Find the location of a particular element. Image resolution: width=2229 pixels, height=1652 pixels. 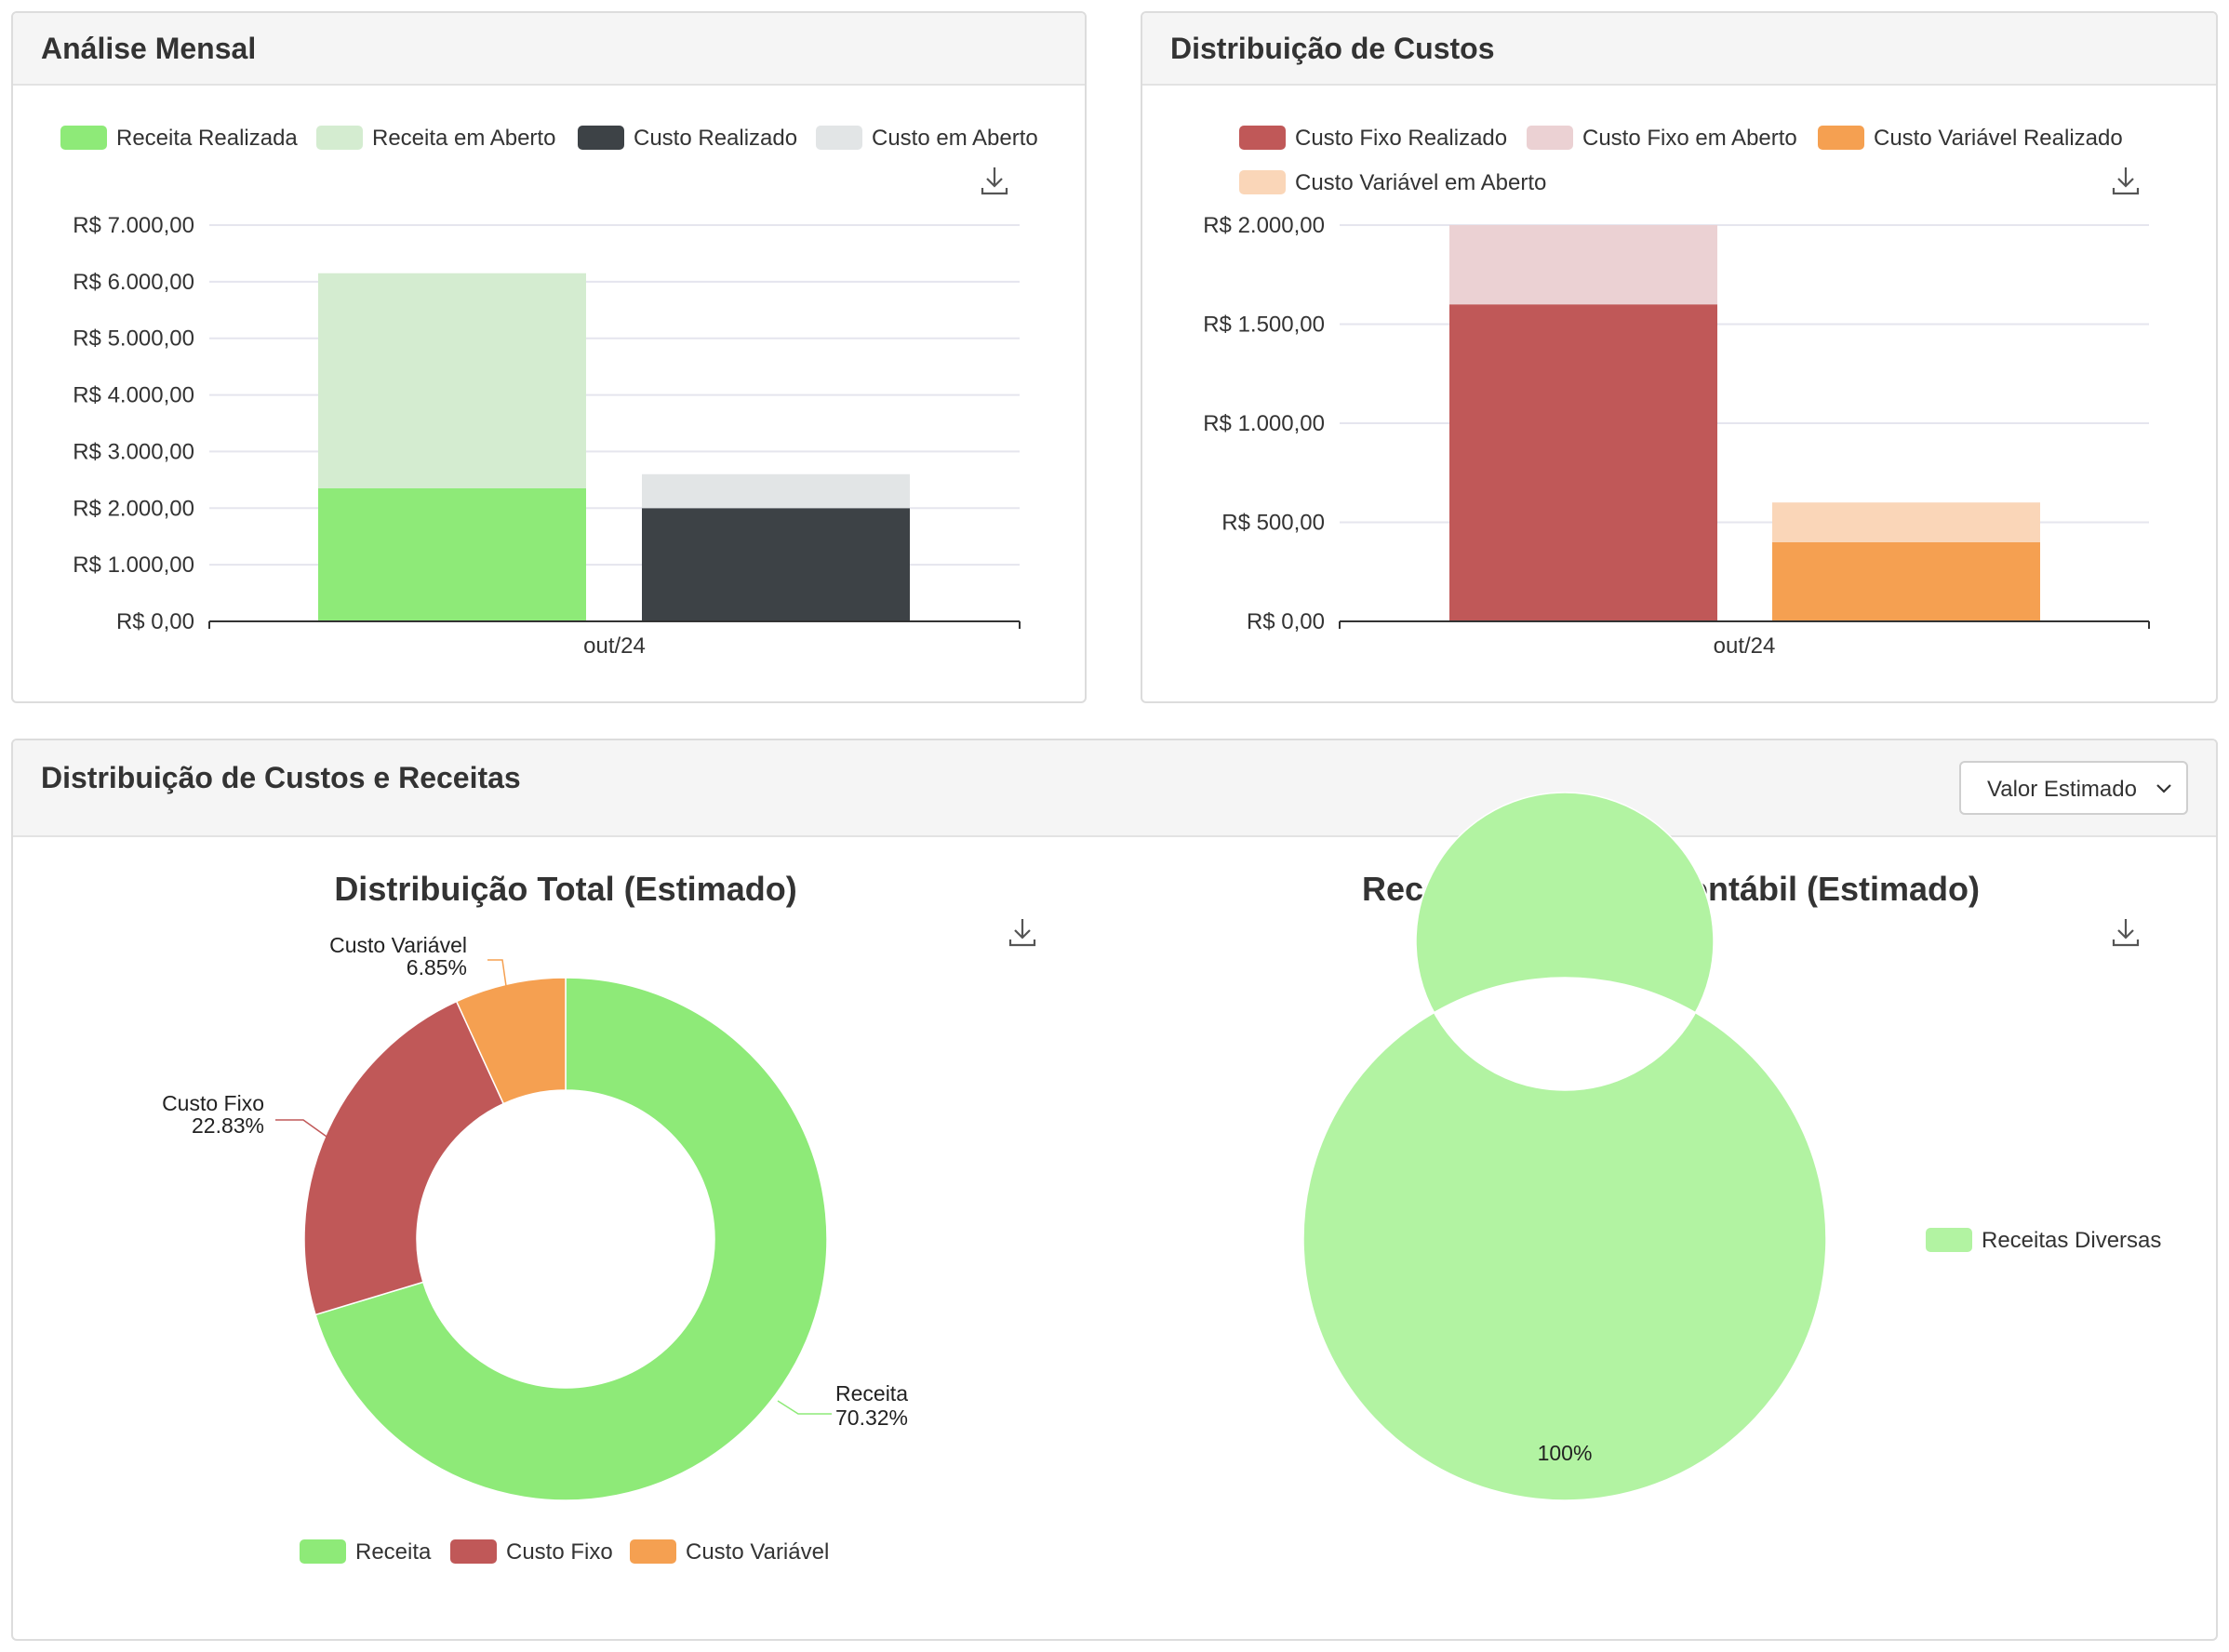

y-tick-label: R$ 7.000,00 is located at coordinates (133, 225).